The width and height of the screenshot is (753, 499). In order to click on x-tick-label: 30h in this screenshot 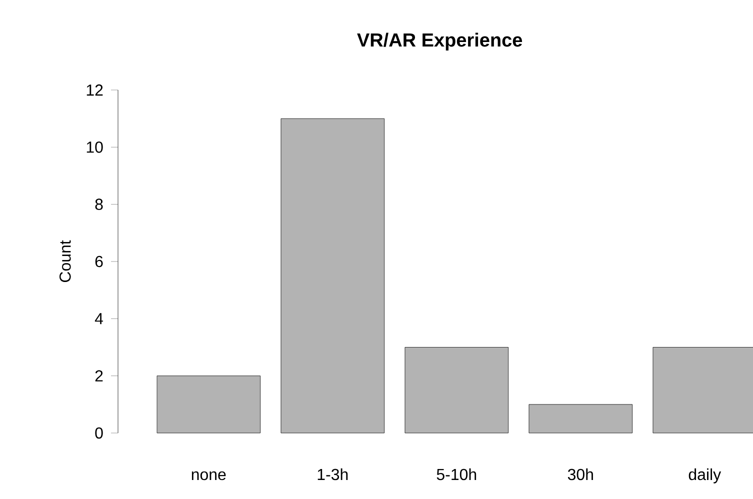, I will do `click(580, 474)`.